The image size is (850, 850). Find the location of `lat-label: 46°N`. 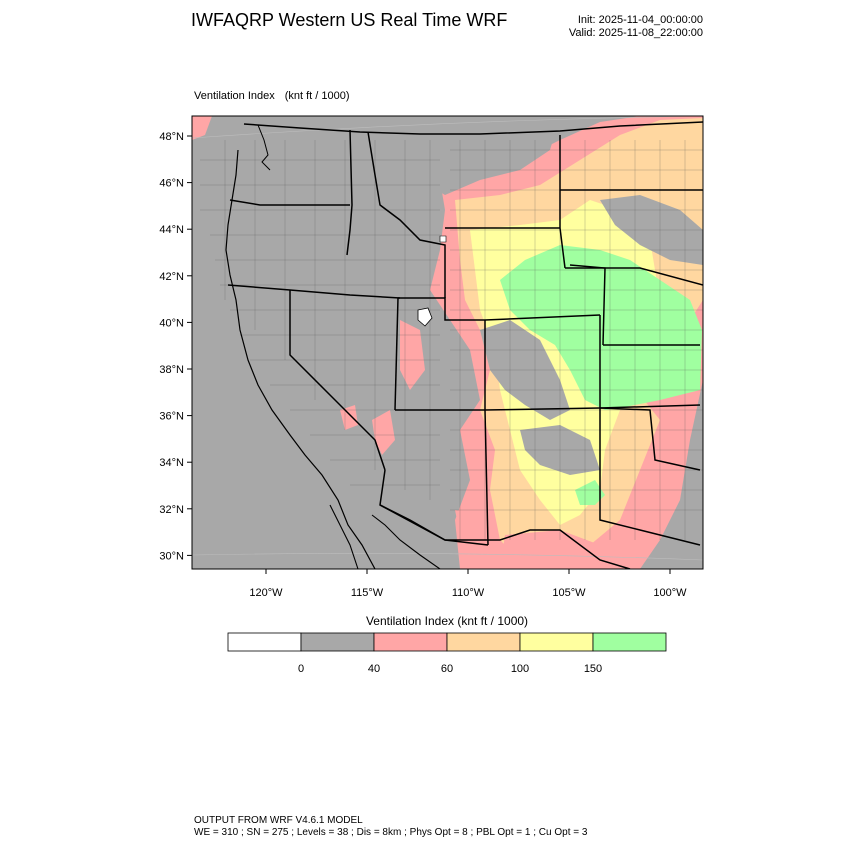

lat-label: 46°N is located at coordinates (171, 184).